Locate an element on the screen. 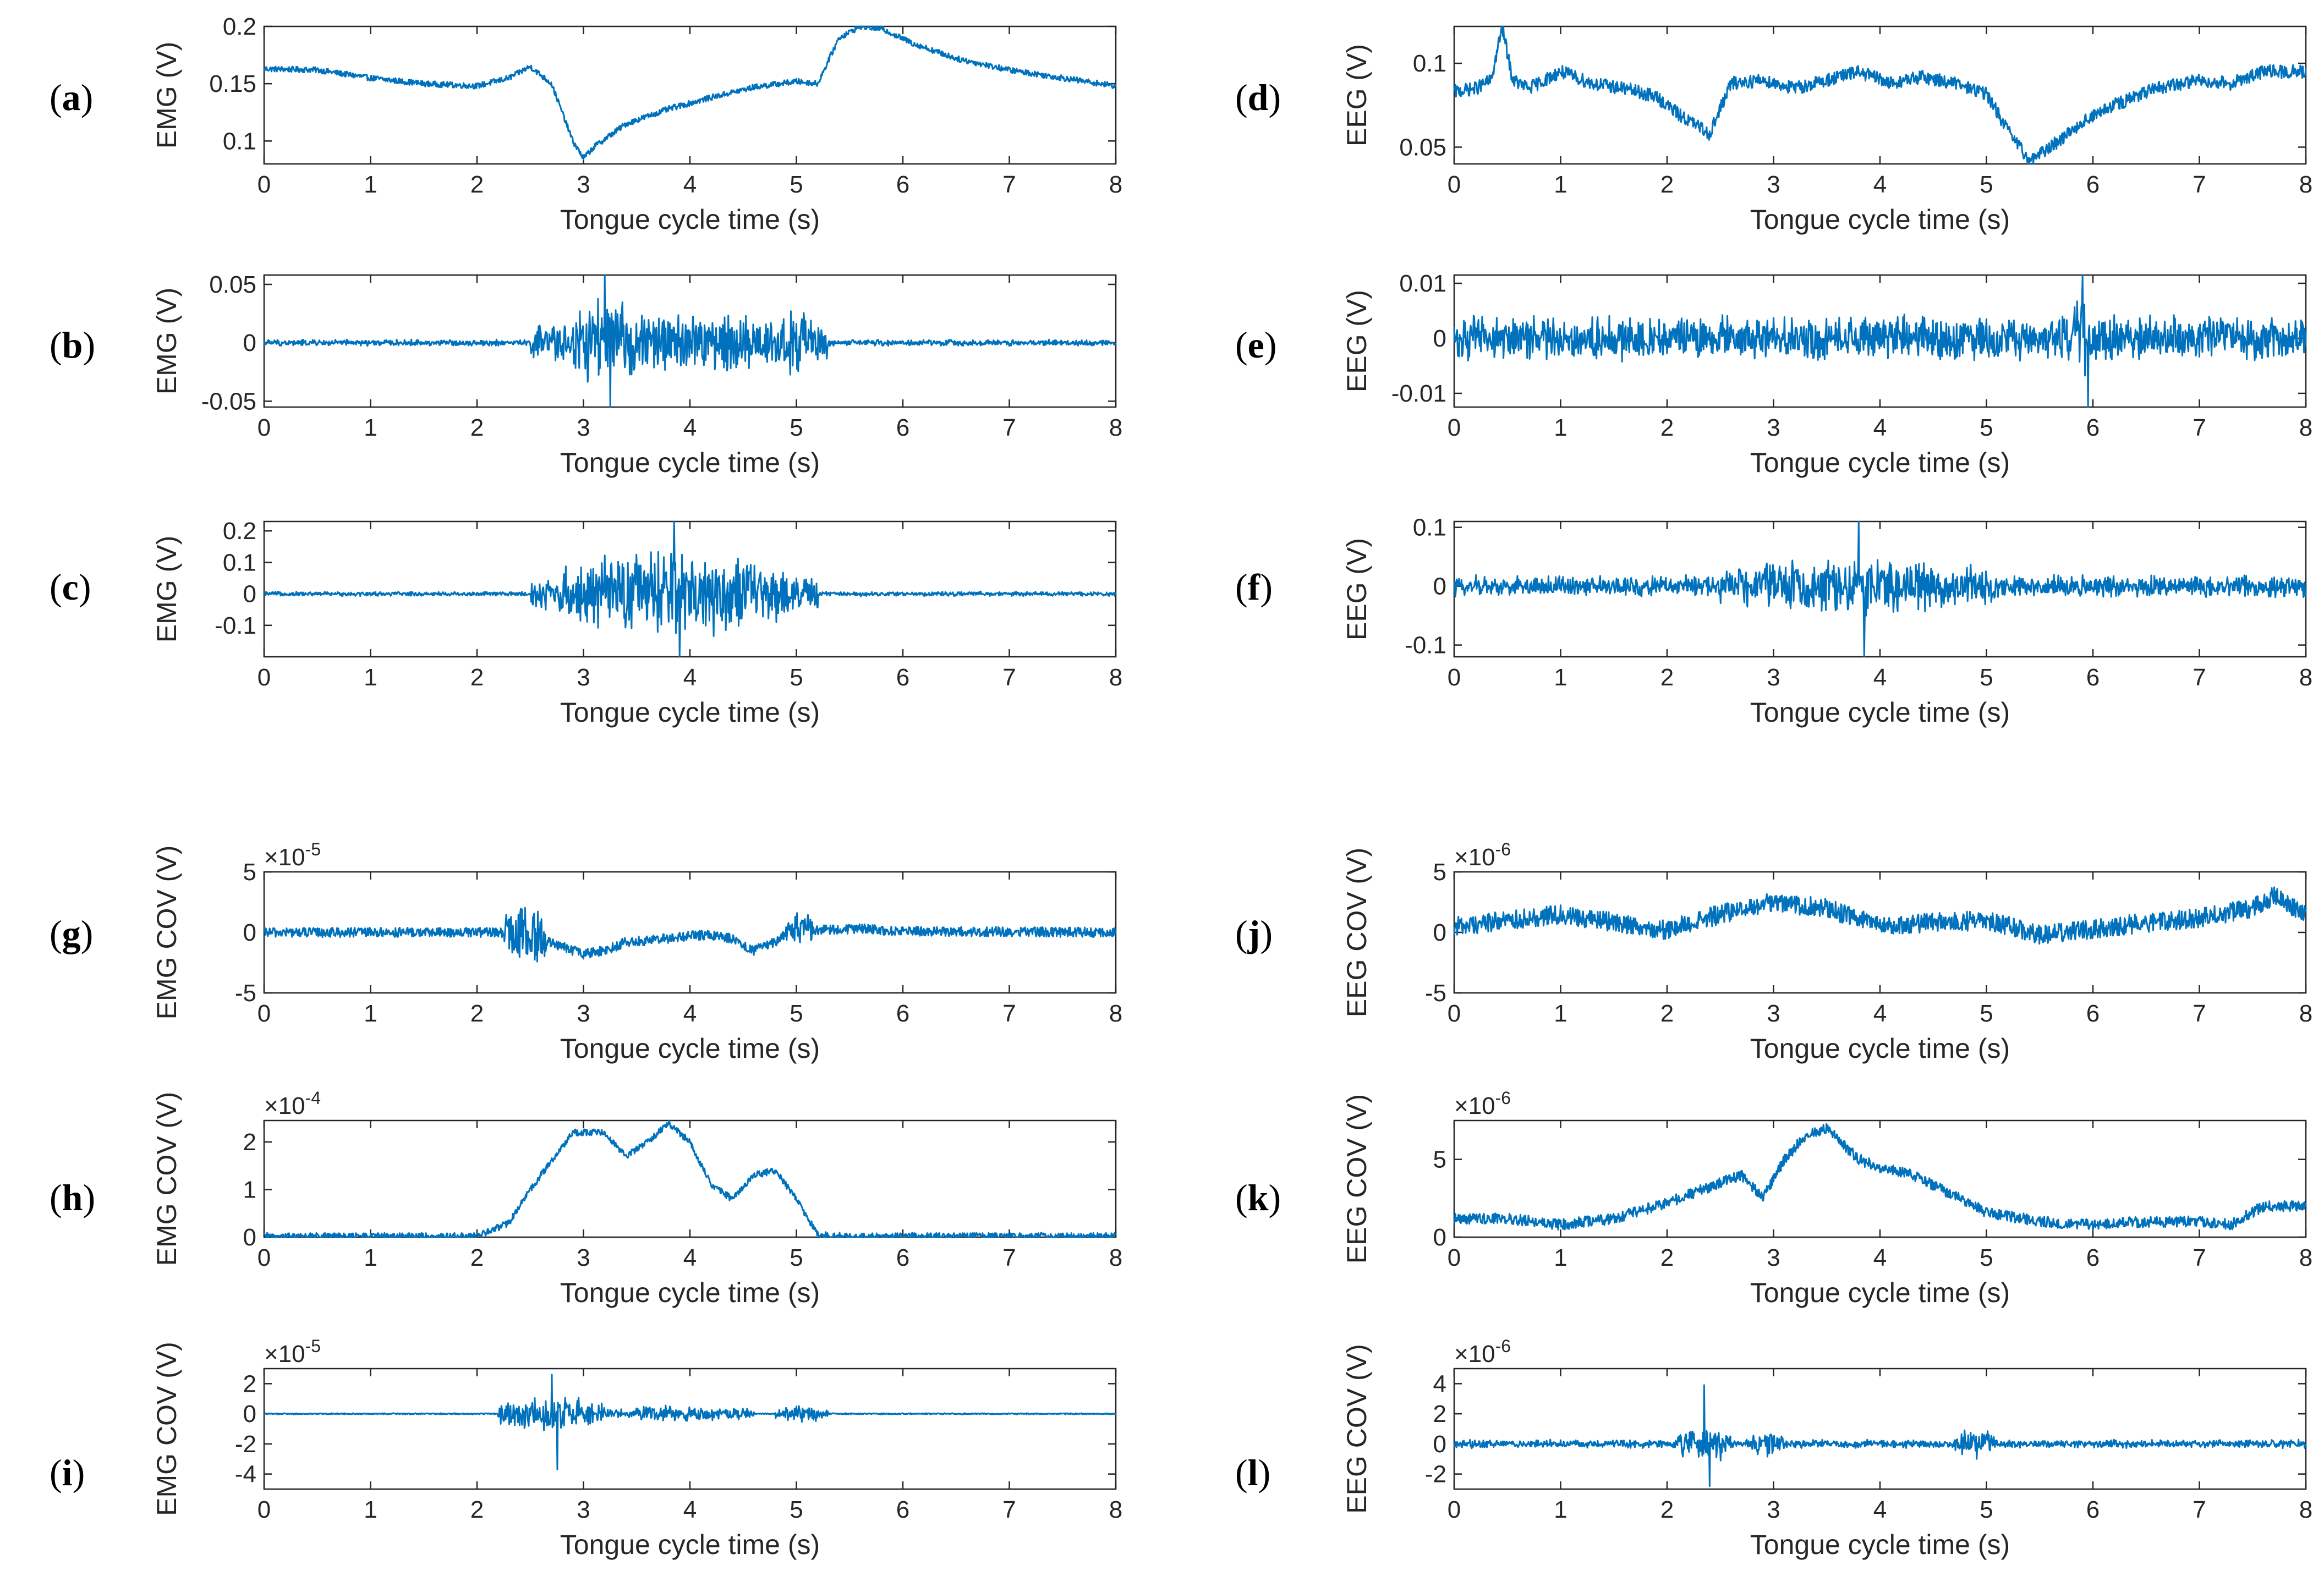  y-exponent: ×10⁻⁶ is located at coordinates (1482, 1103).